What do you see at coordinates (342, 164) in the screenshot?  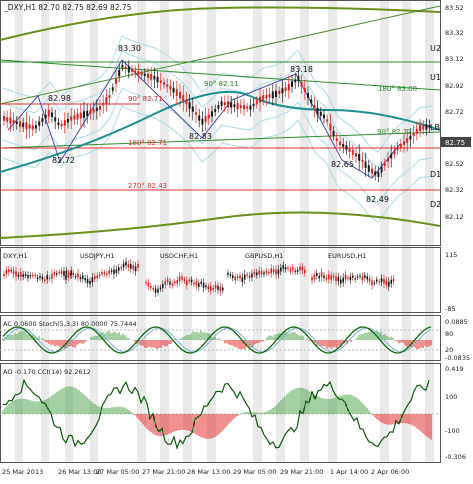 I see `swing-label: 82.65` at bounding box center [342, 164].